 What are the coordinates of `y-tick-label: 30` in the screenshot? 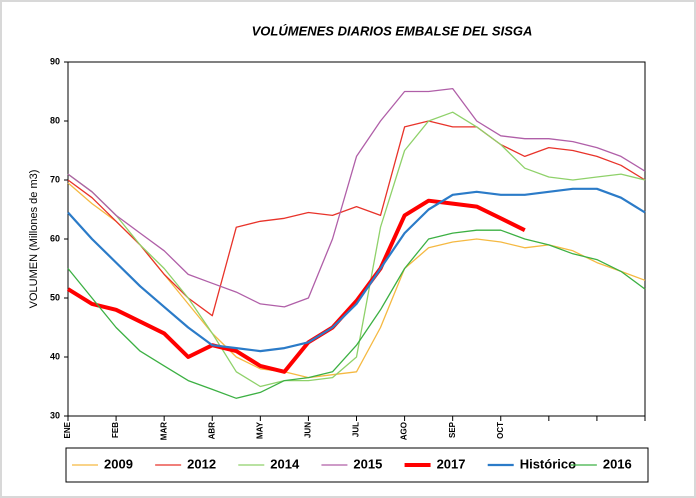 It's located at (55, 415).